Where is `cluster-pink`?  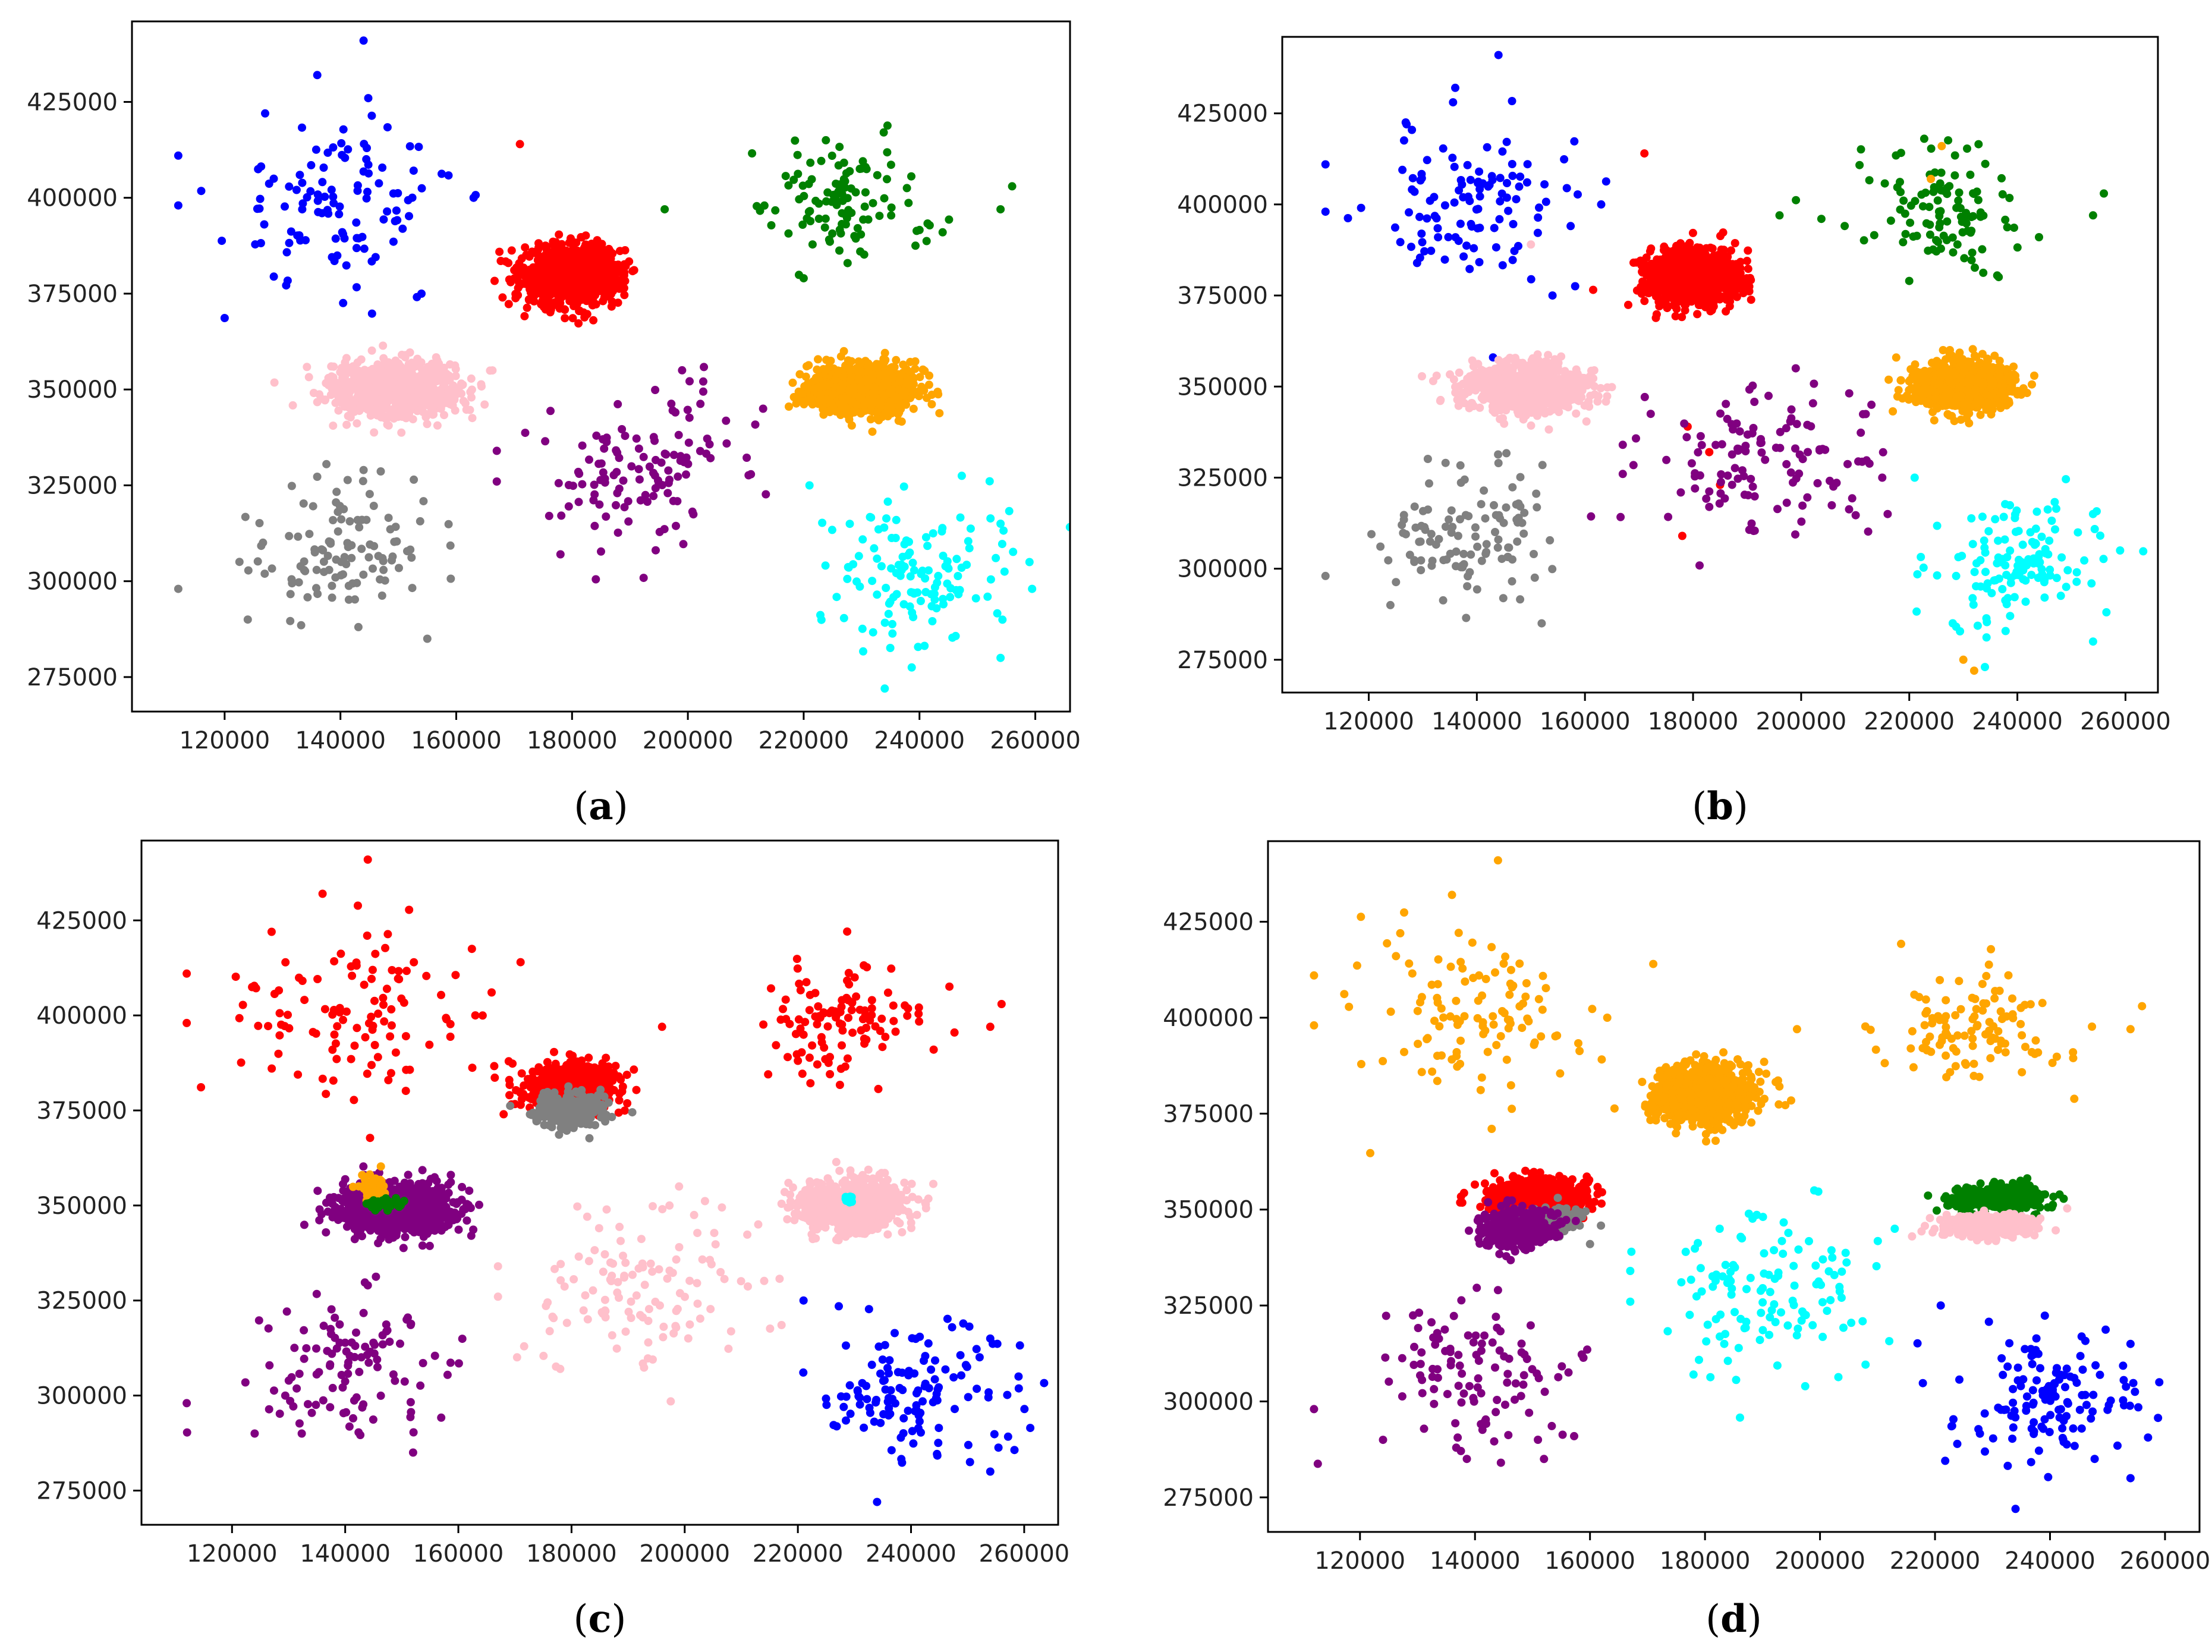 cluster-pink is located at coordinates (384, 389).